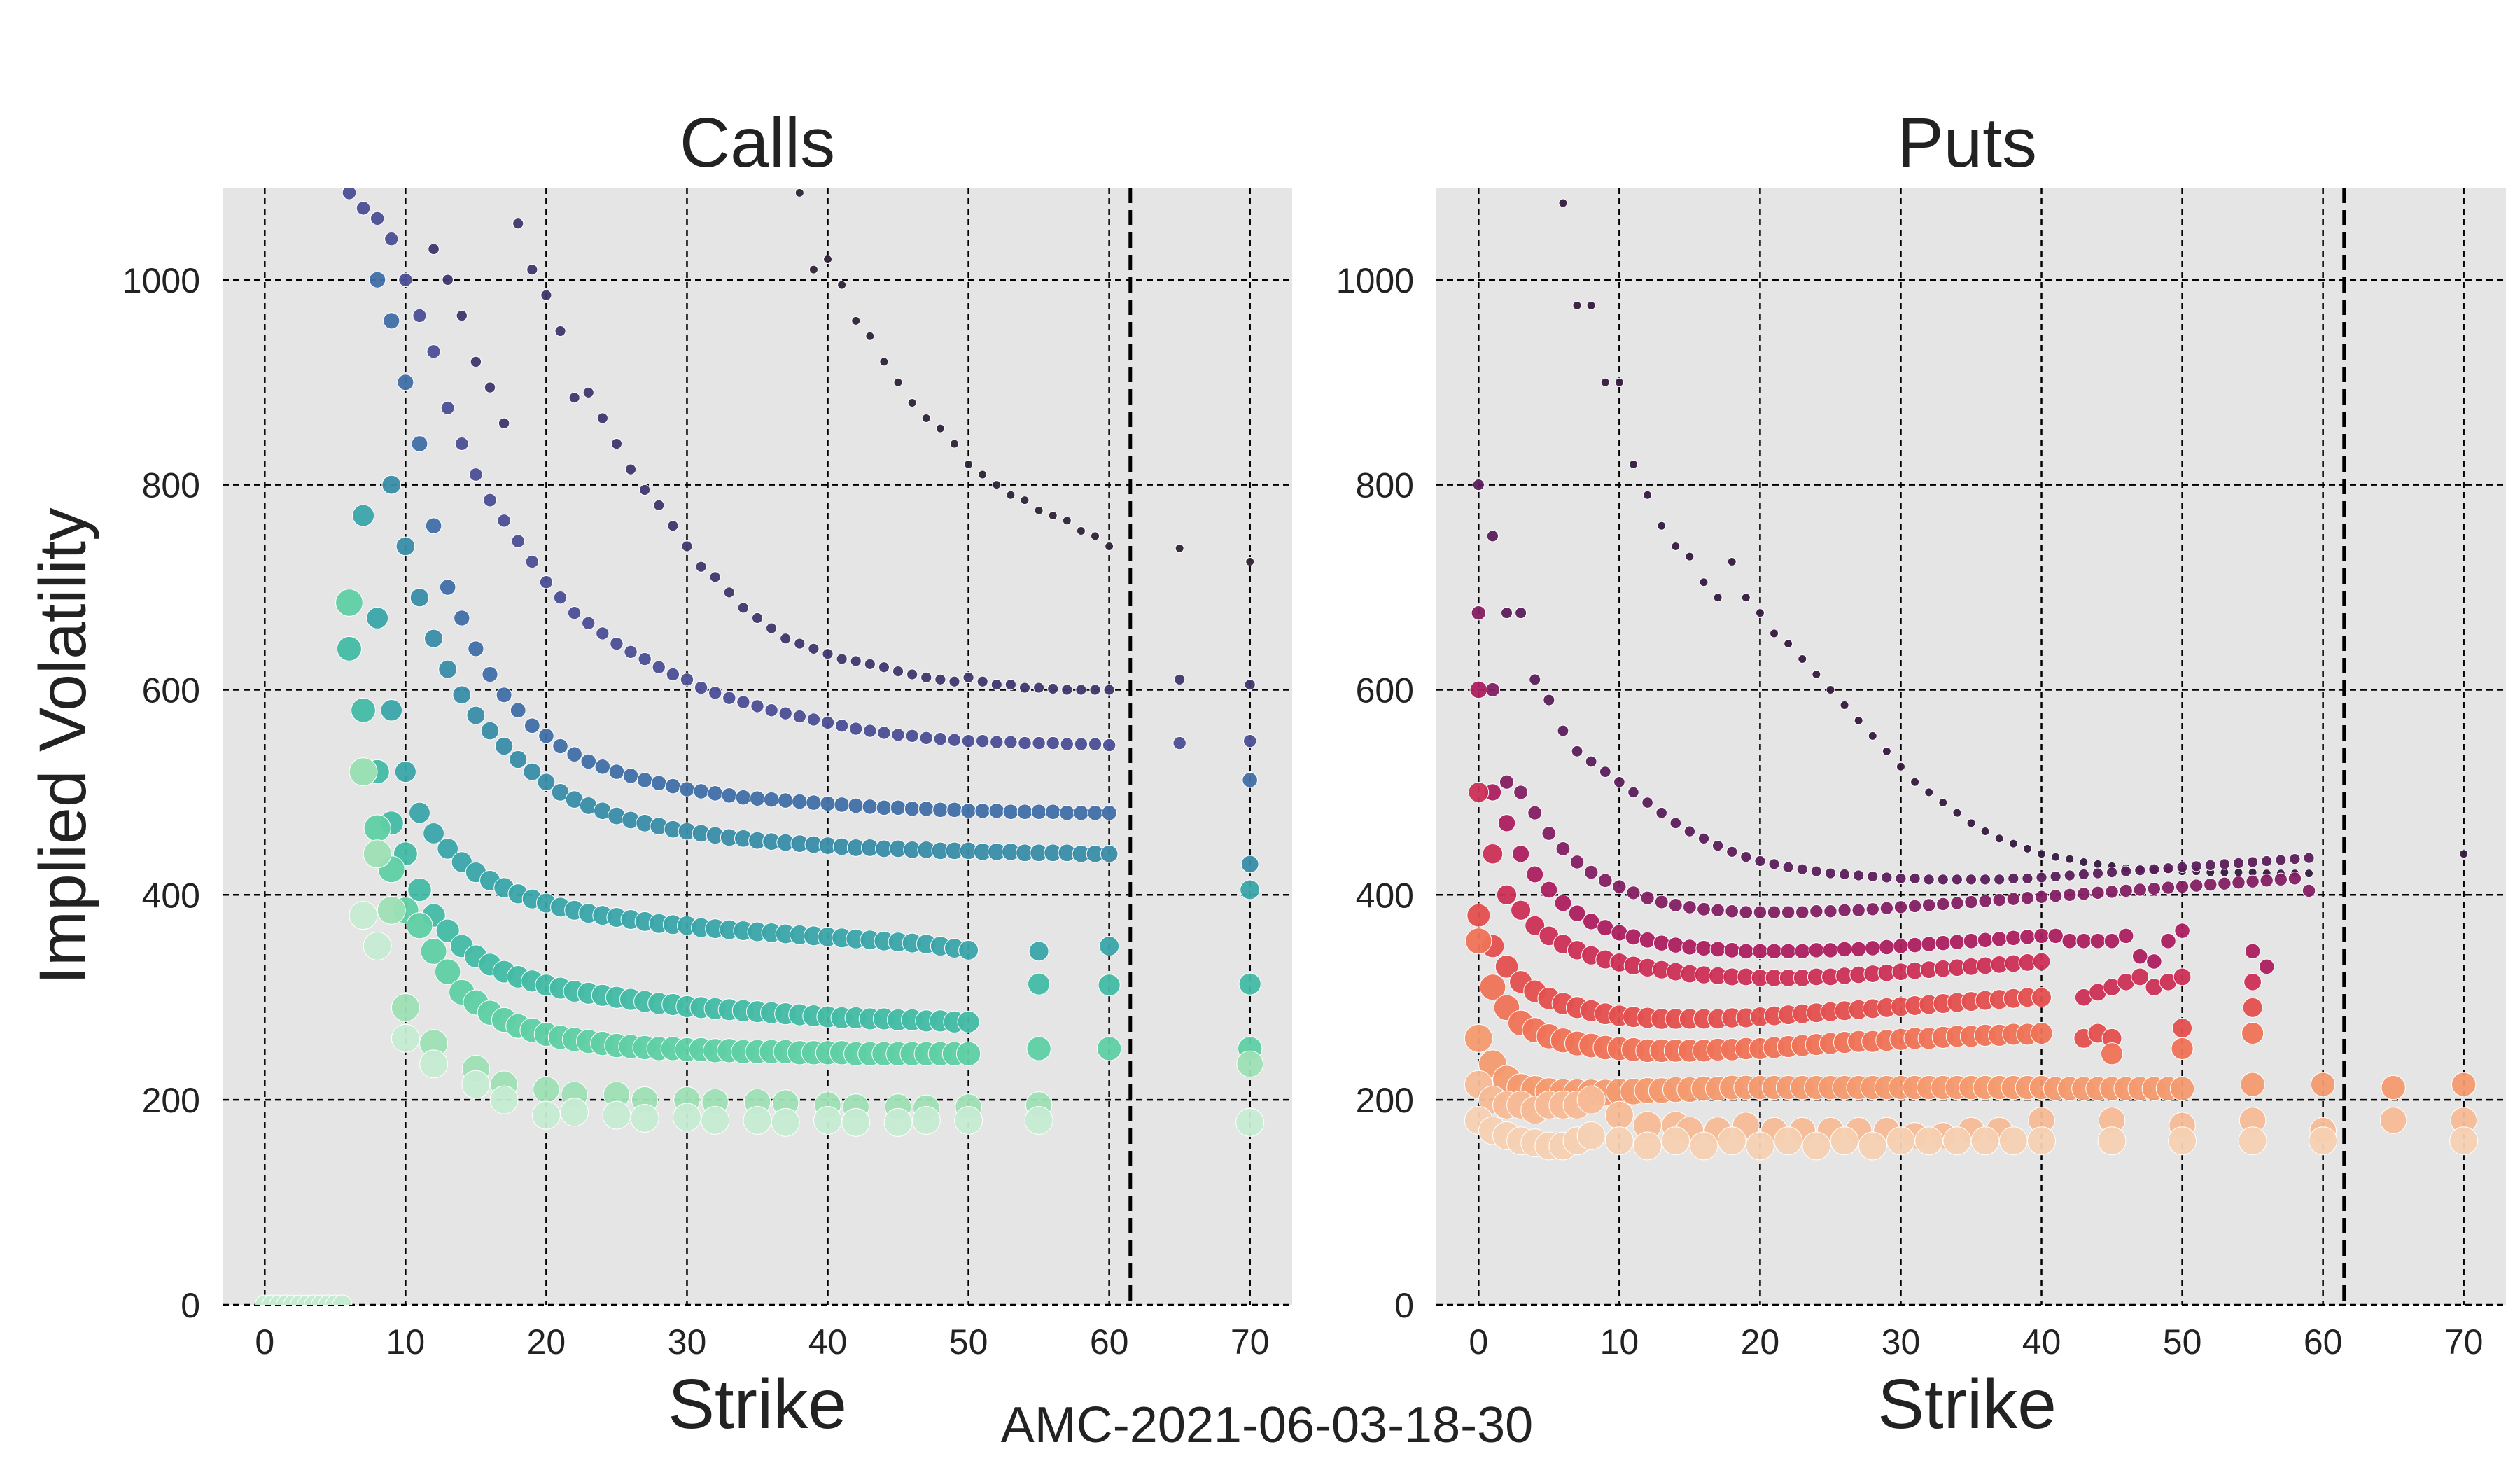  What do you see at coordinates (1385, 690) in the screenshot?
I see `y-tick-label: 600` at bounding box center [1385, 690].